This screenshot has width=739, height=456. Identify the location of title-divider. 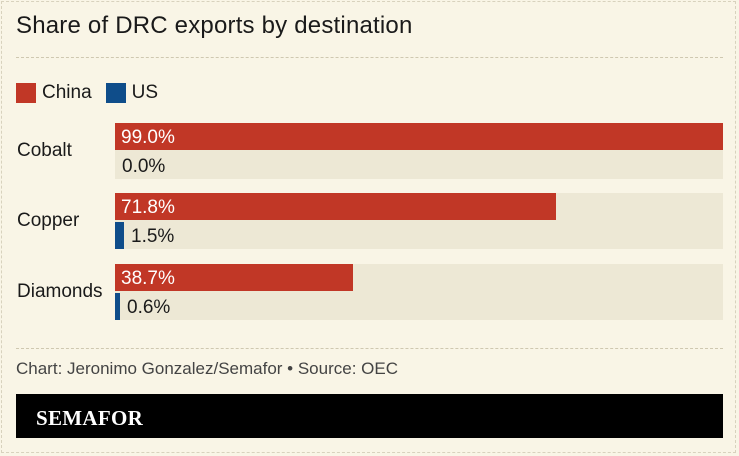
(369, 57).